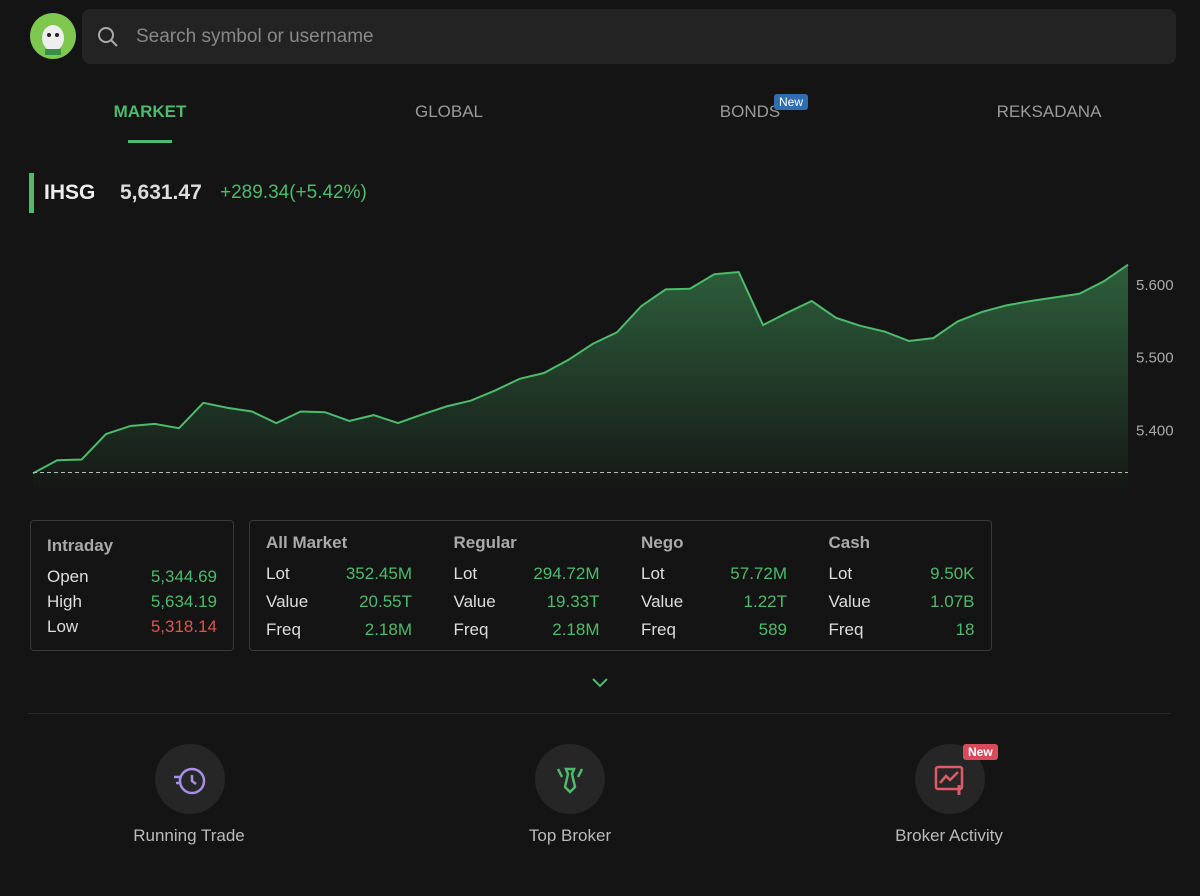 Image resolution: width=1200 pixels, height=896 pixels. What do you see at coordinates (566, 573) in the screenshot?
I see `row-value: 294.72M` at bounding box center [566, 573].